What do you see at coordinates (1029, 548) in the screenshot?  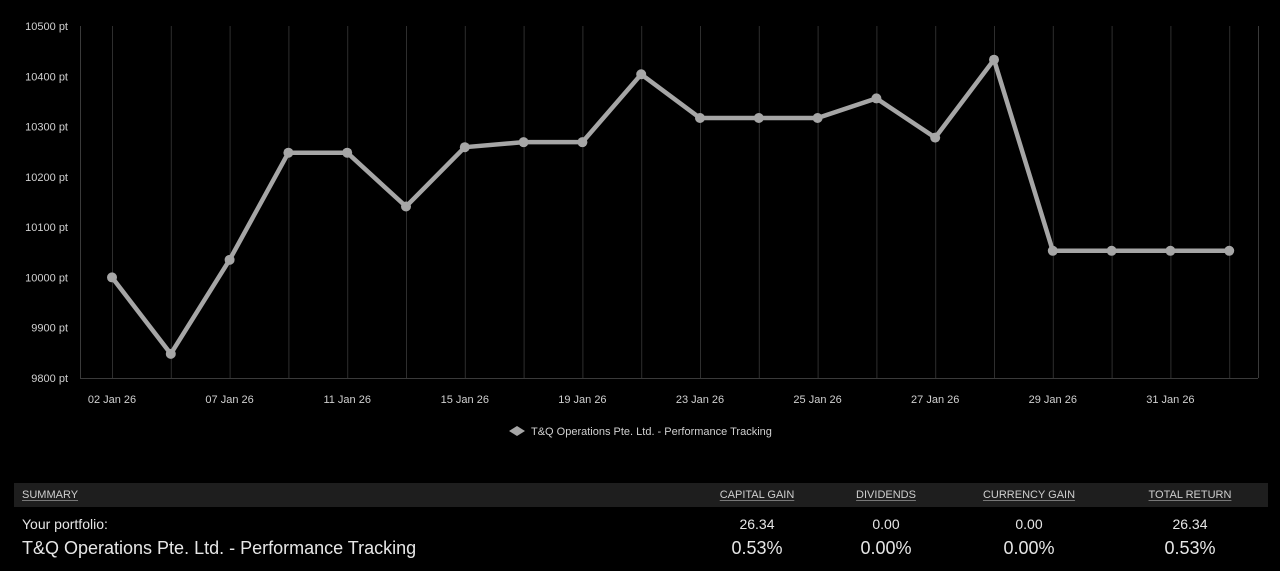 I see `percent-currency-gain: 0.00%` at bounding box center [1029, 548].